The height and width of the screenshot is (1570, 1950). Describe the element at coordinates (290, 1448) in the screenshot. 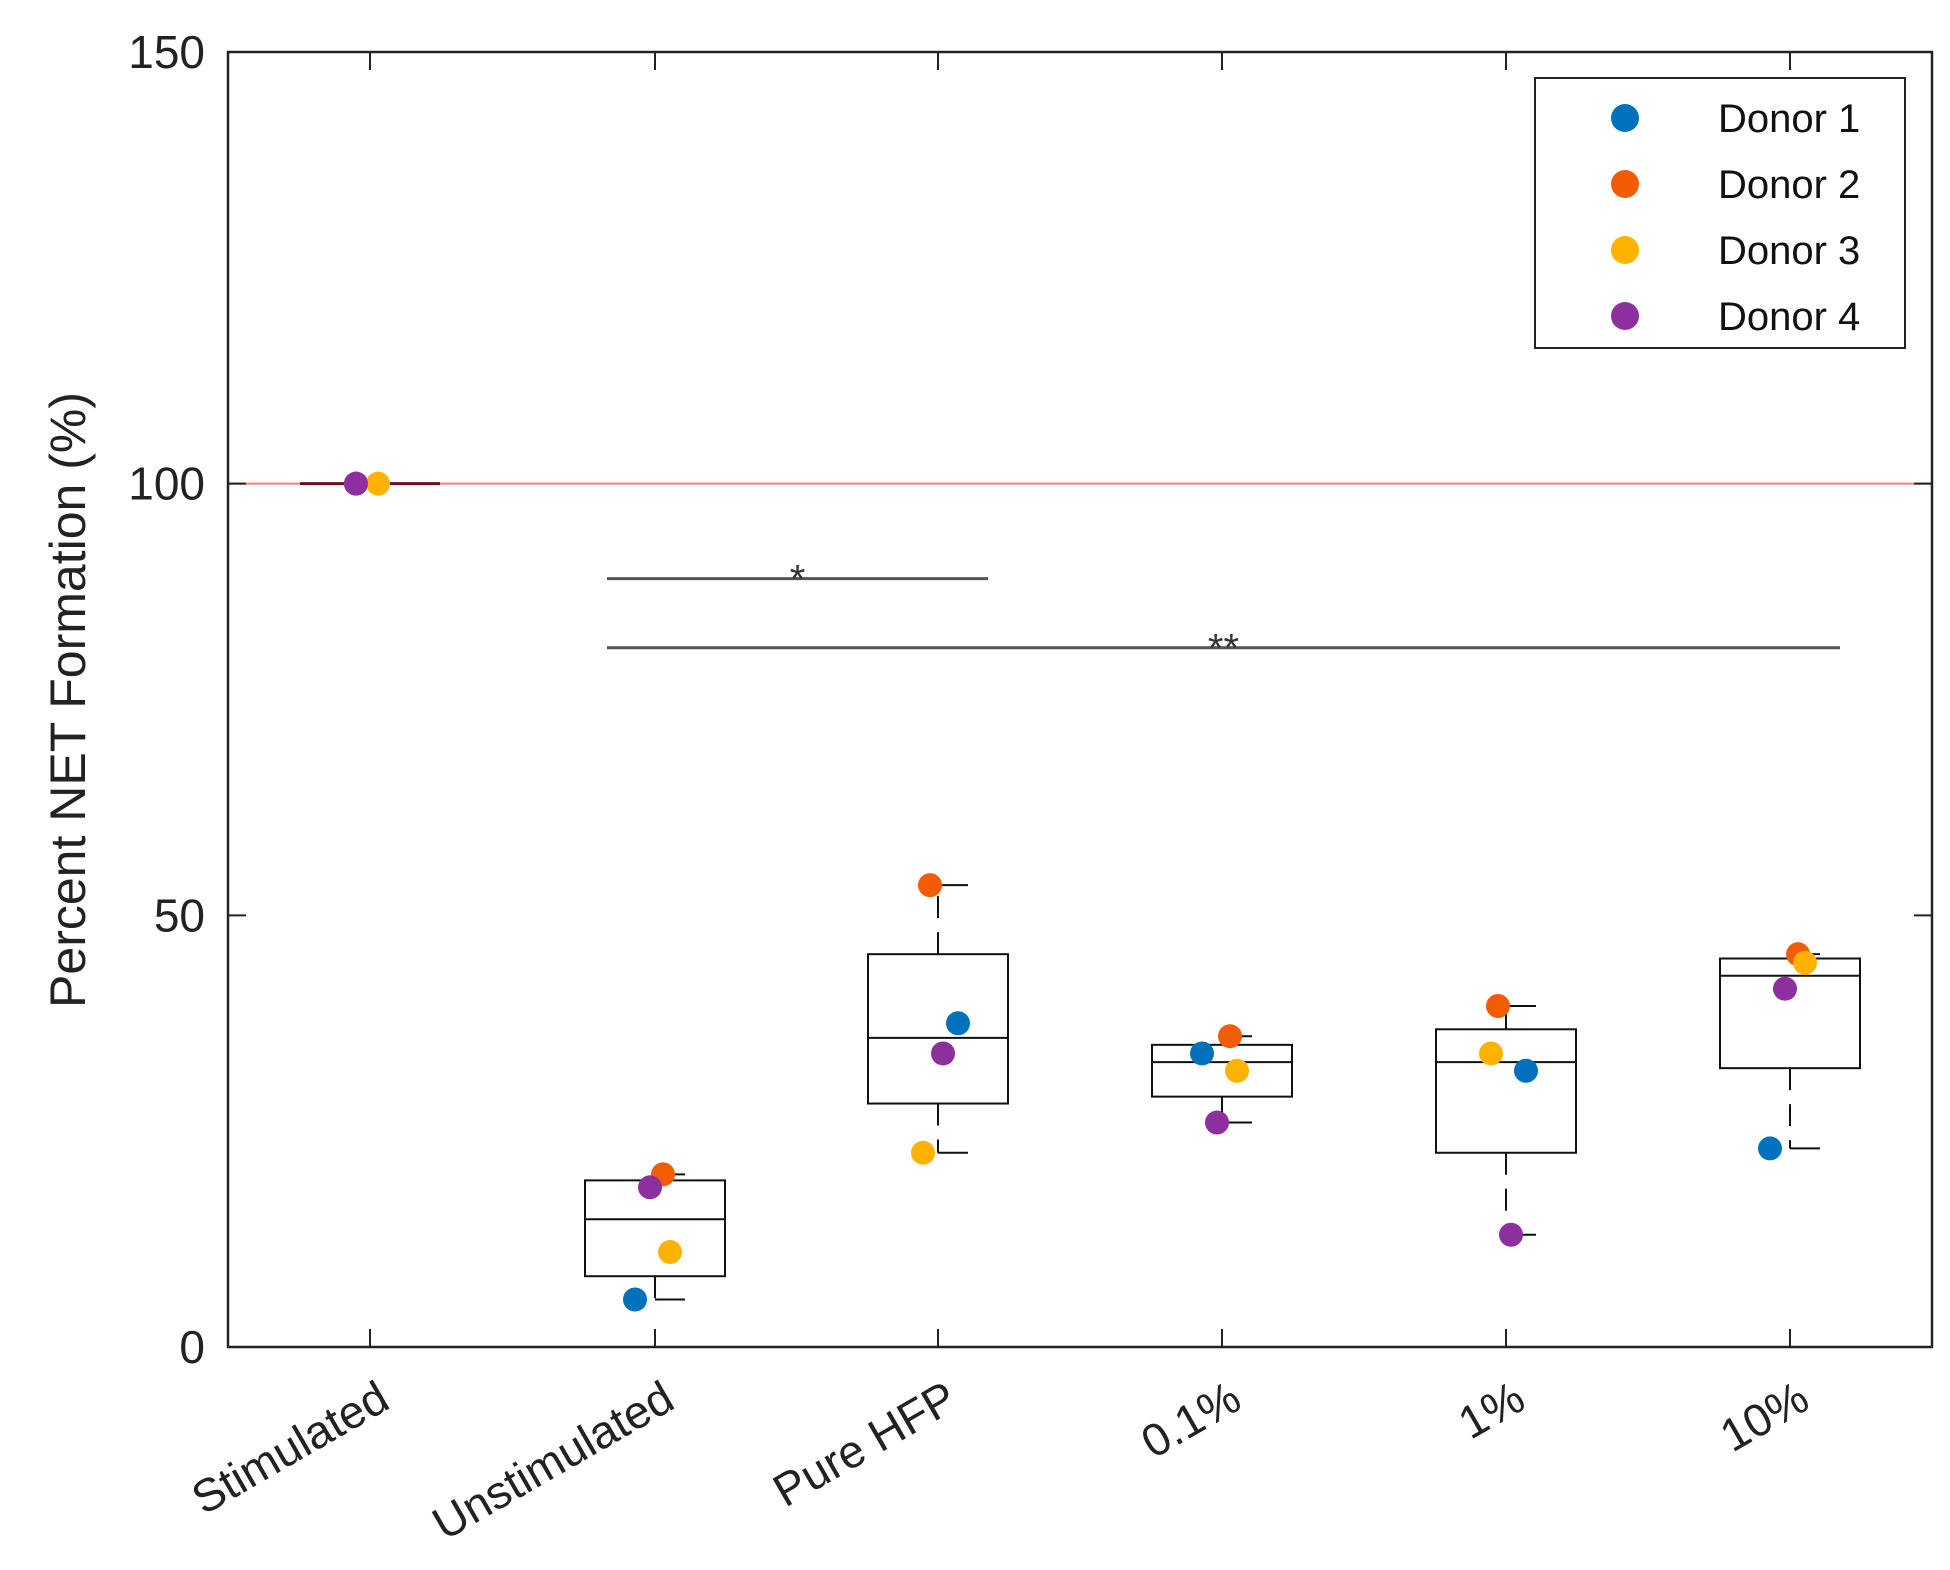

I see `x-tick-label-stimulated: Stimulated` at that location.